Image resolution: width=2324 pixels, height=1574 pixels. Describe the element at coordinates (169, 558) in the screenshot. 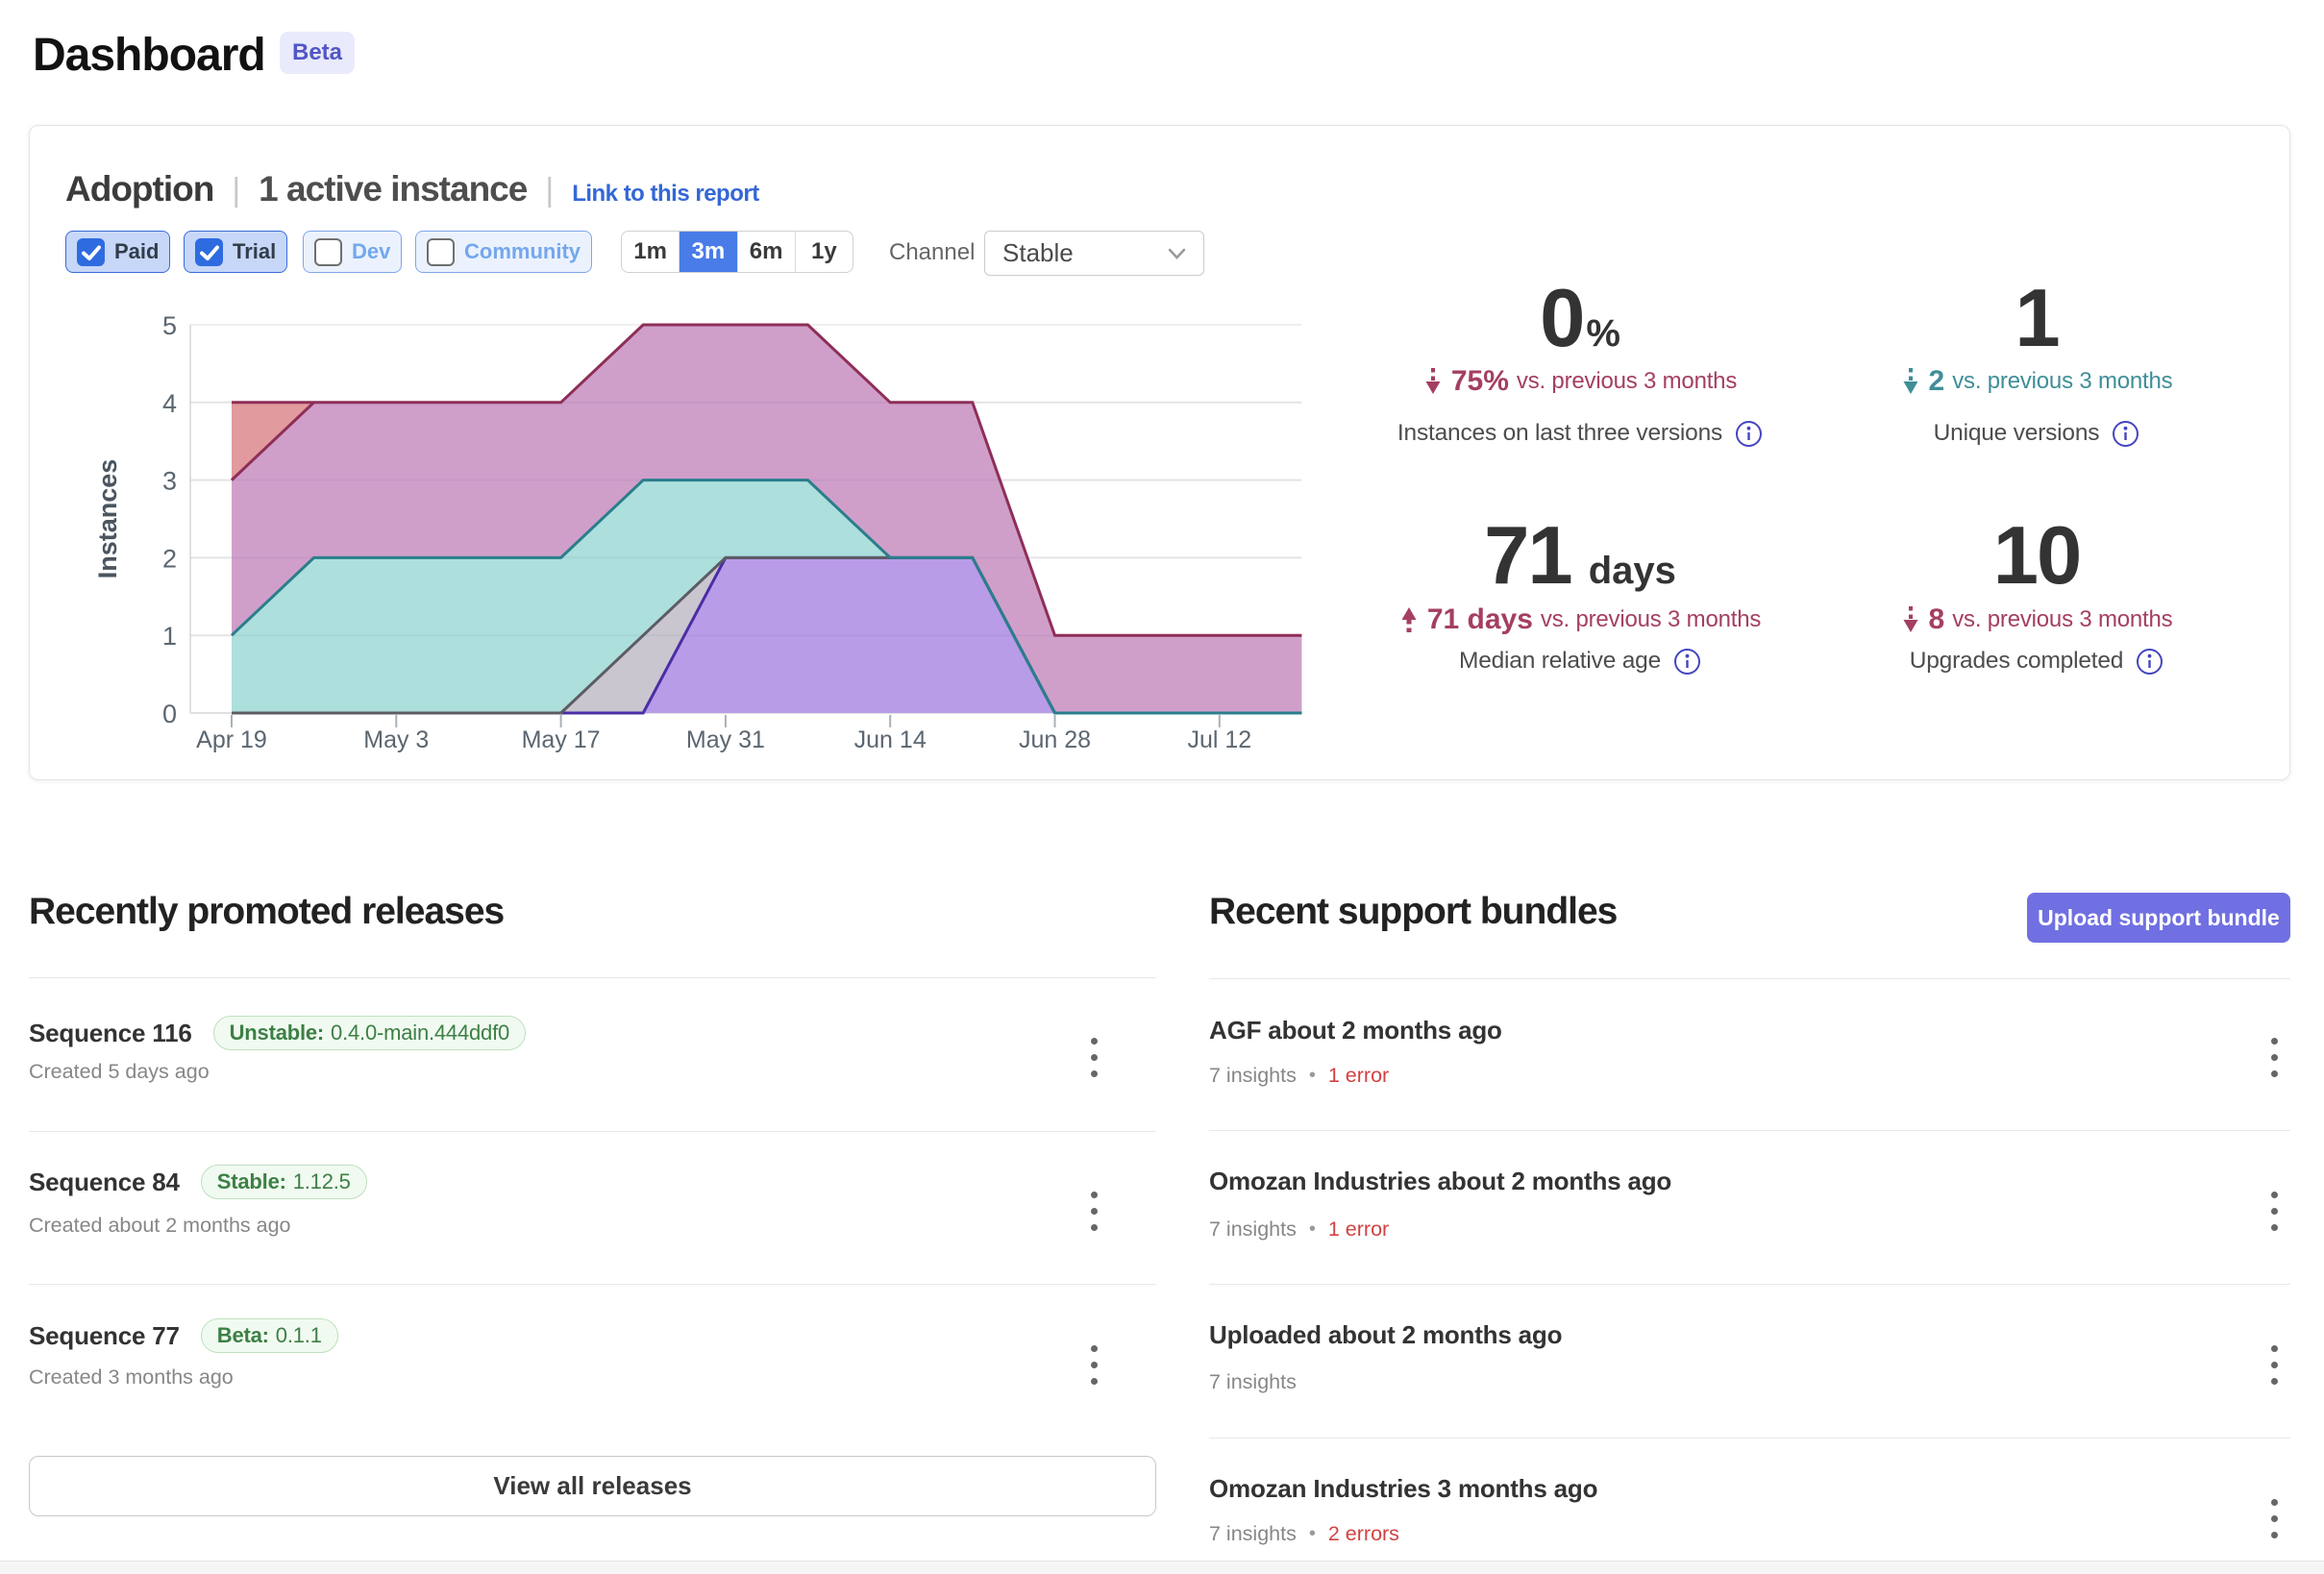

I see `svg-text: 2` at that location.